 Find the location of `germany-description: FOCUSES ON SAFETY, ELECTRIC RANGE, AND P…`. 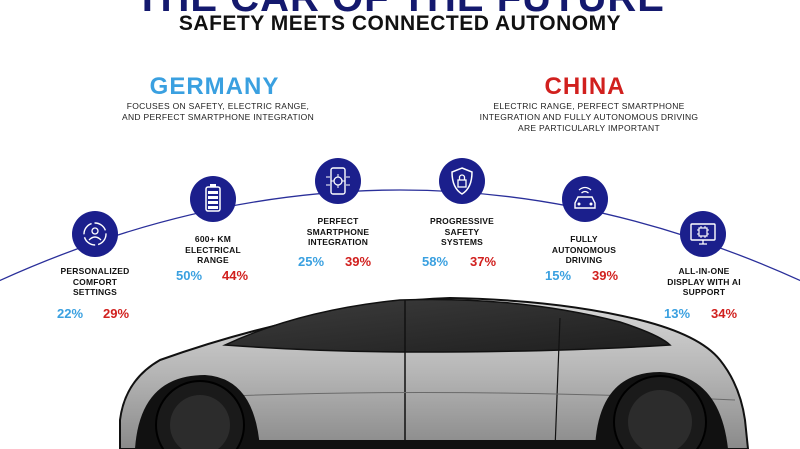

germany-description: FOCUSES ON SAFETY, ELECTRIC RANGE, AND P… is located at coordinates (218, 111).